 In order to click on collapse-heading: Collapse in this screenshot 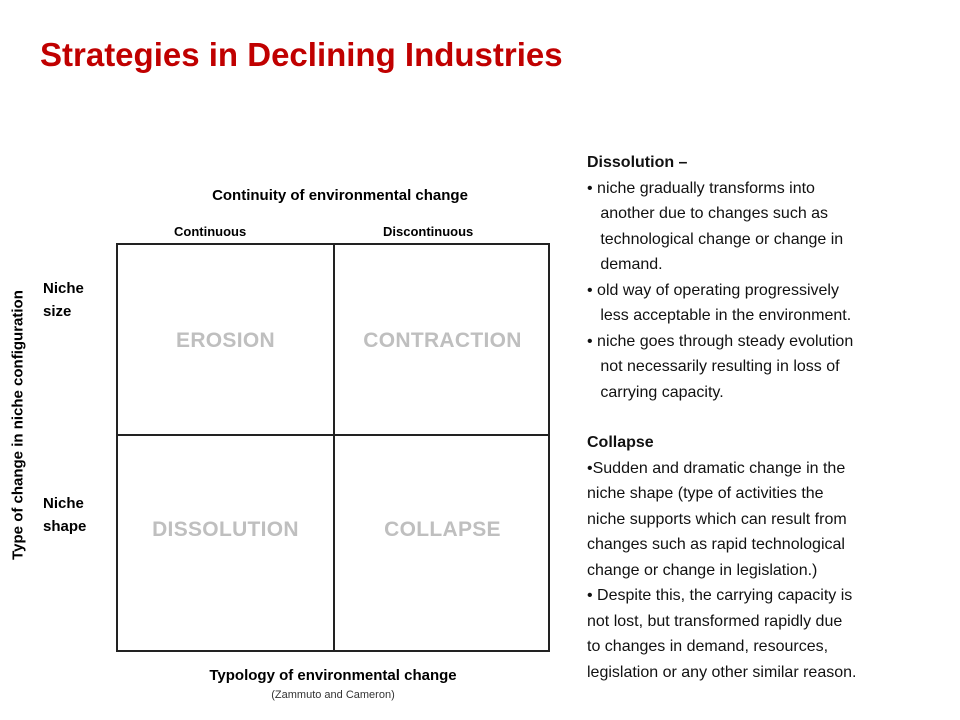, I will do `click(620, 442)`.